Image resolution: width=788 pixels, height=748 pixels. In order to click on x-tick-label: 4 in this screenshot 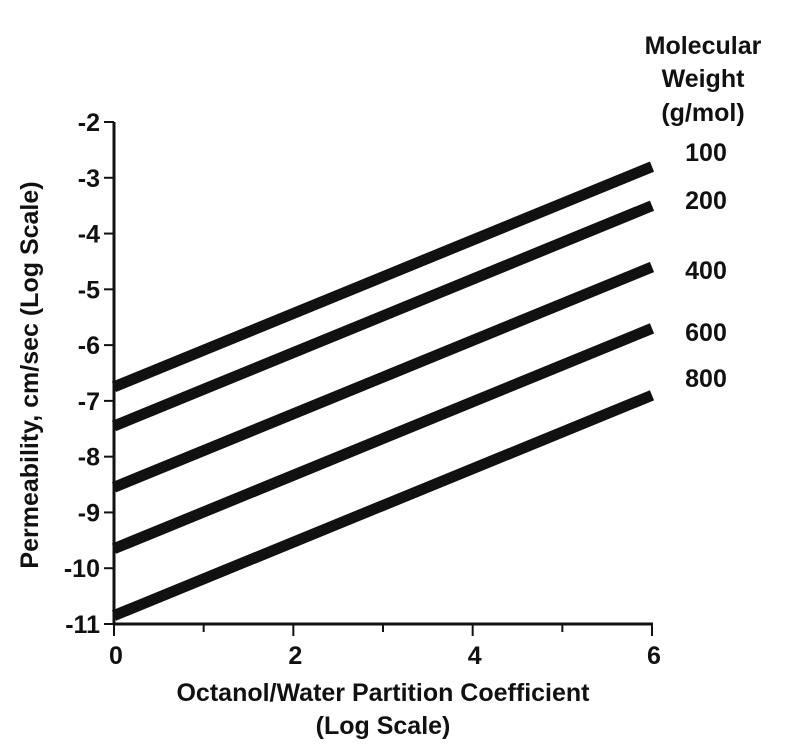, I will do `click(475, 656)`.